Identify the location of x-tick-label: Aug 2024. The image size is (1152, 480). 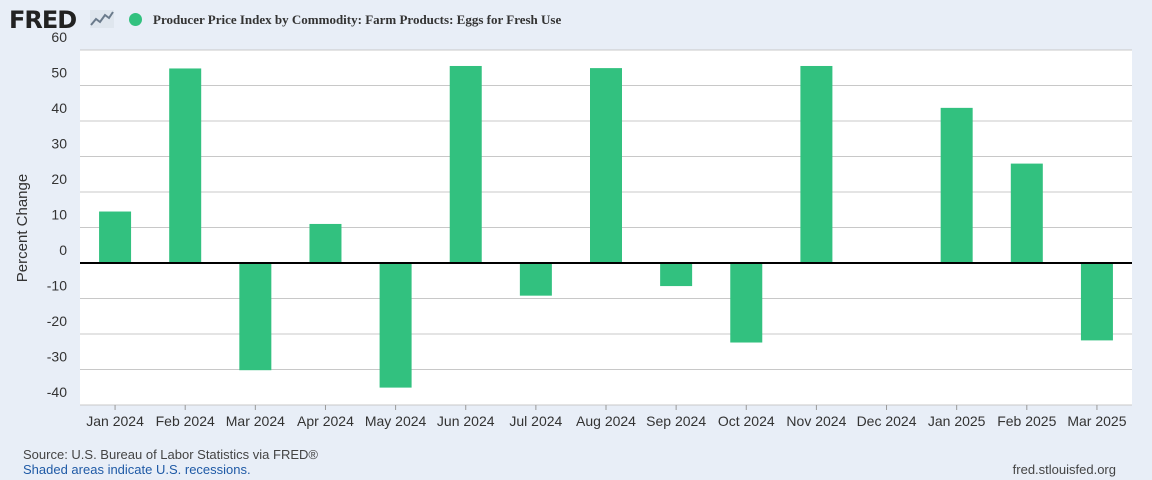
(606, 421).